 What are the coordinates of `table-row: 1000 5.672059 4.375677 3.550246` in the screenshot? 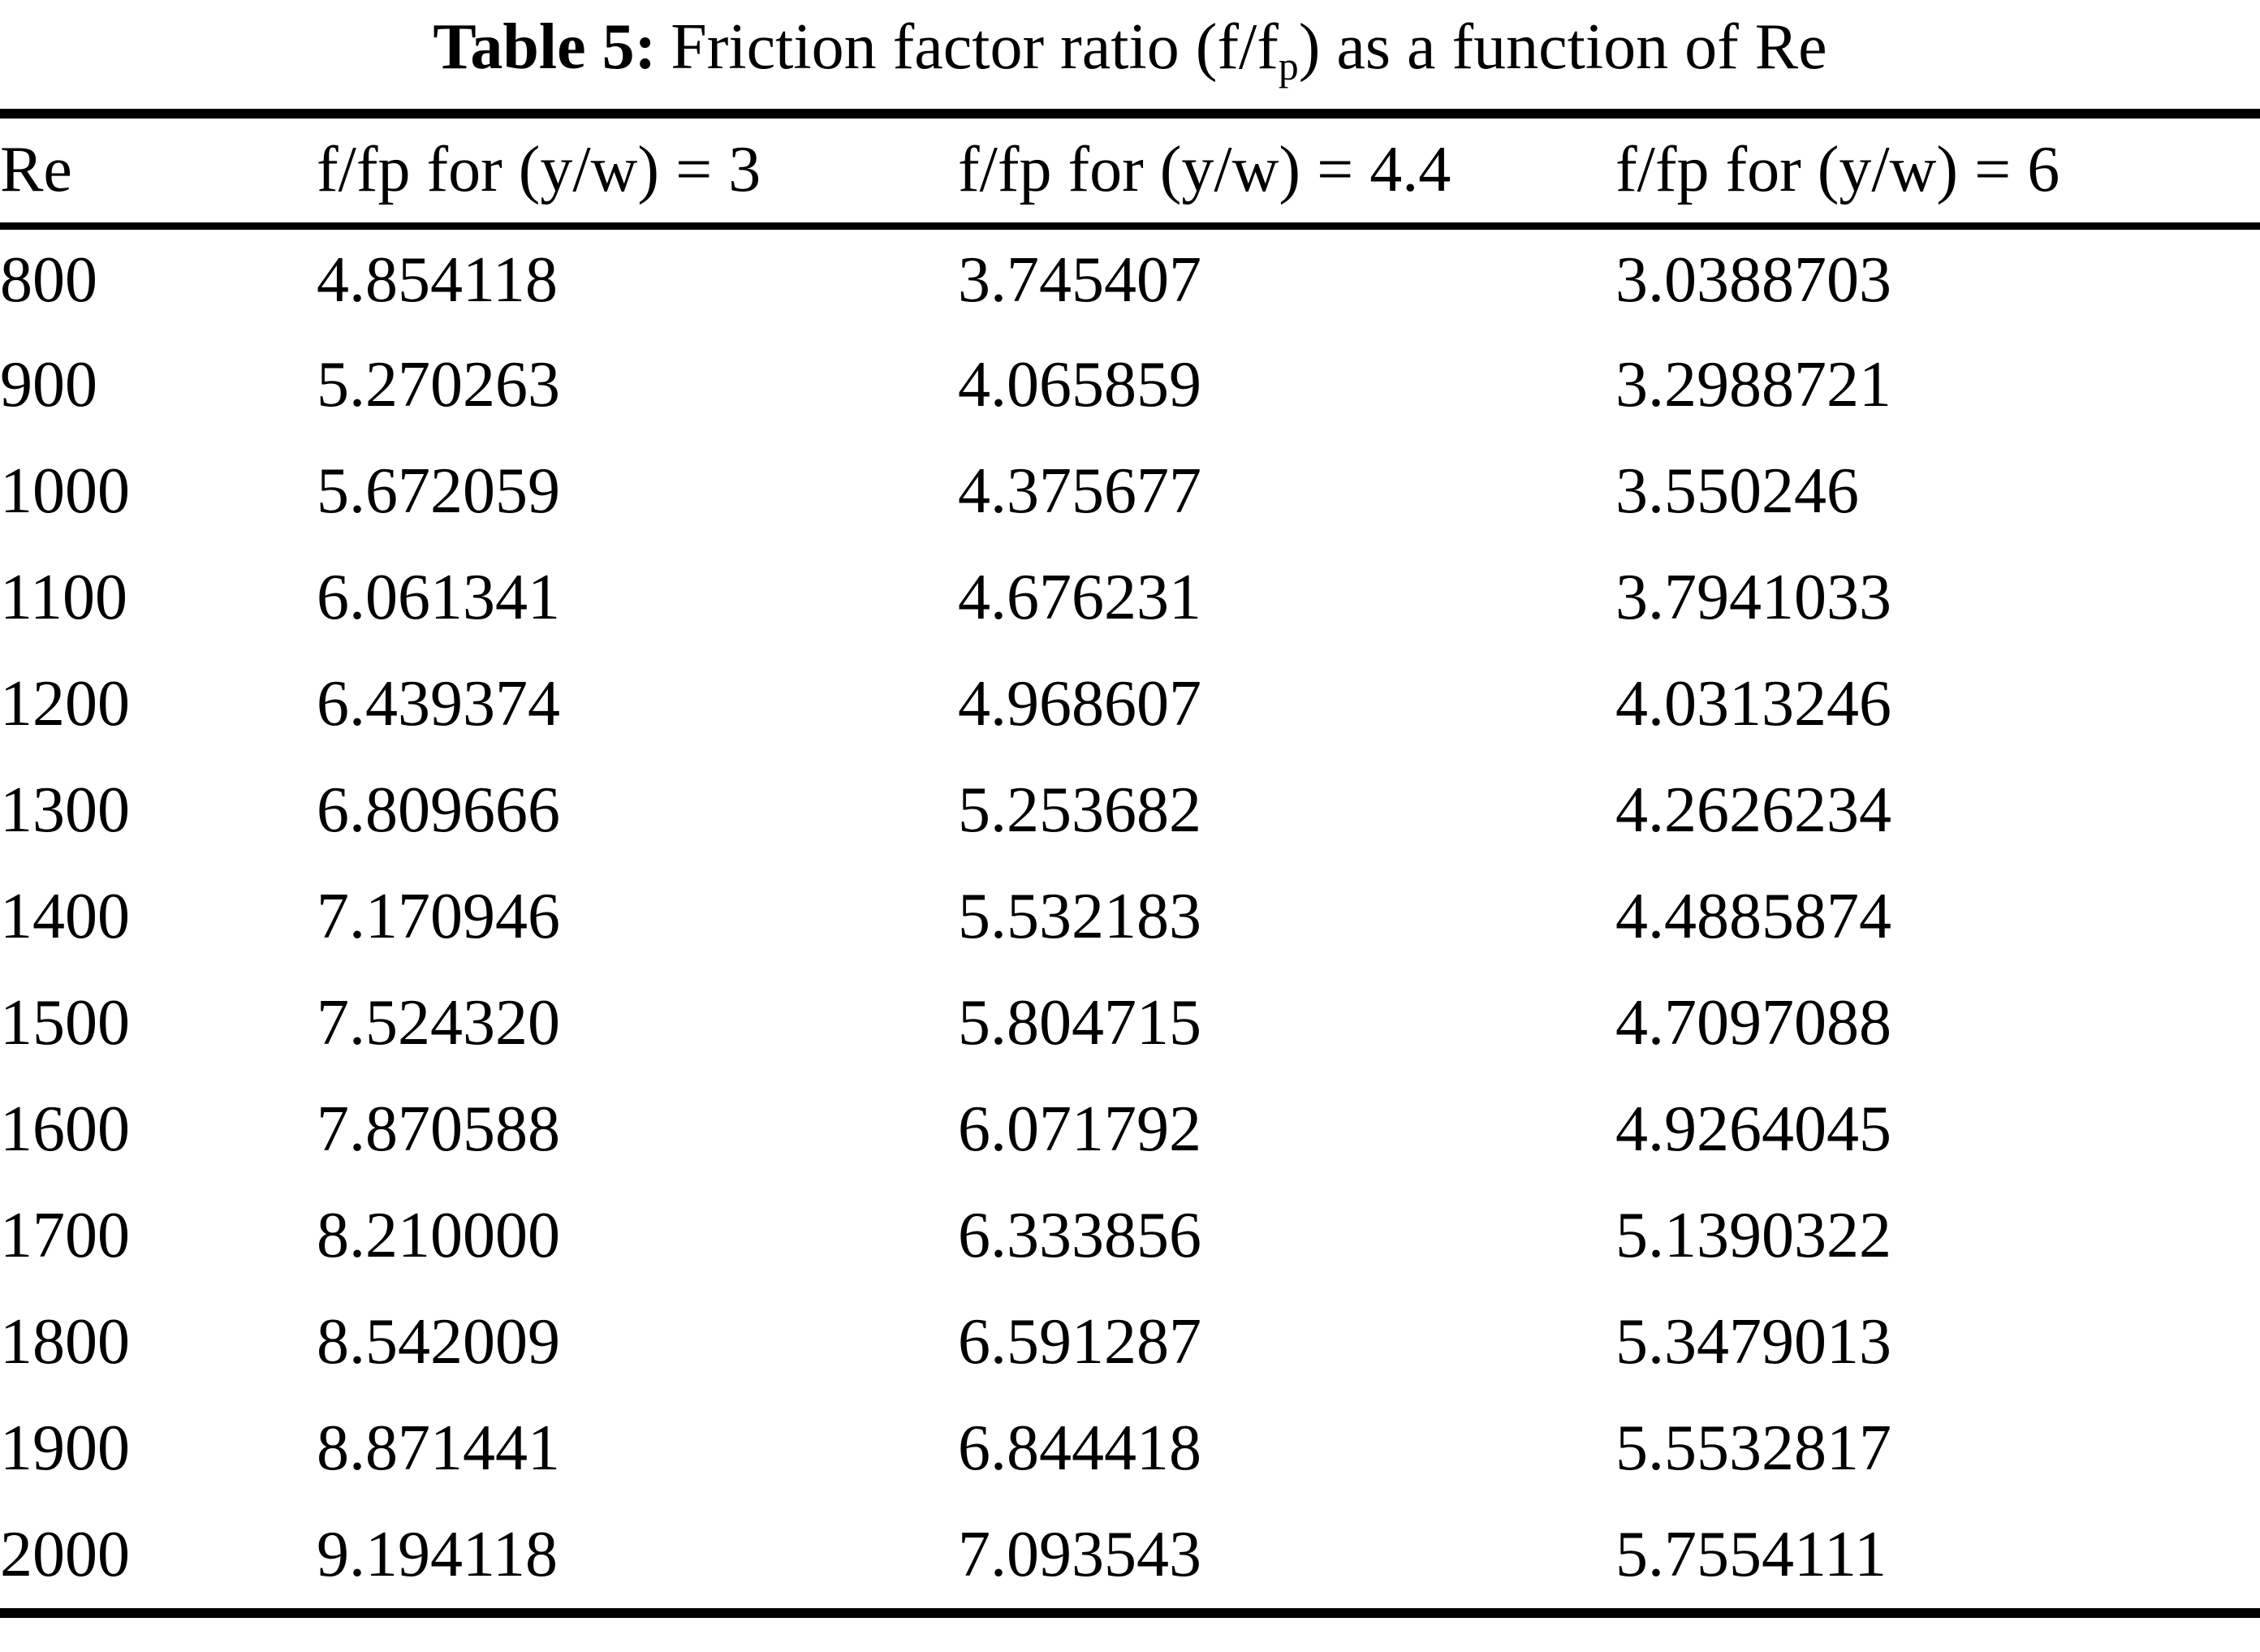 It's located at (1130, 491).